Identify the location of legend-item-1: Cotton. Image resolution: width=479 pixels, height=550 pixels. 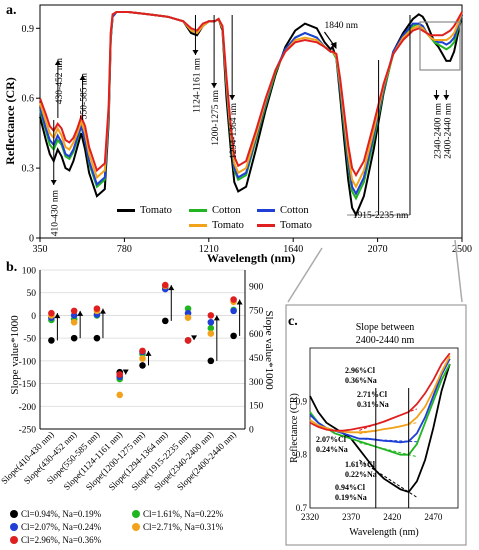
(215, 210).